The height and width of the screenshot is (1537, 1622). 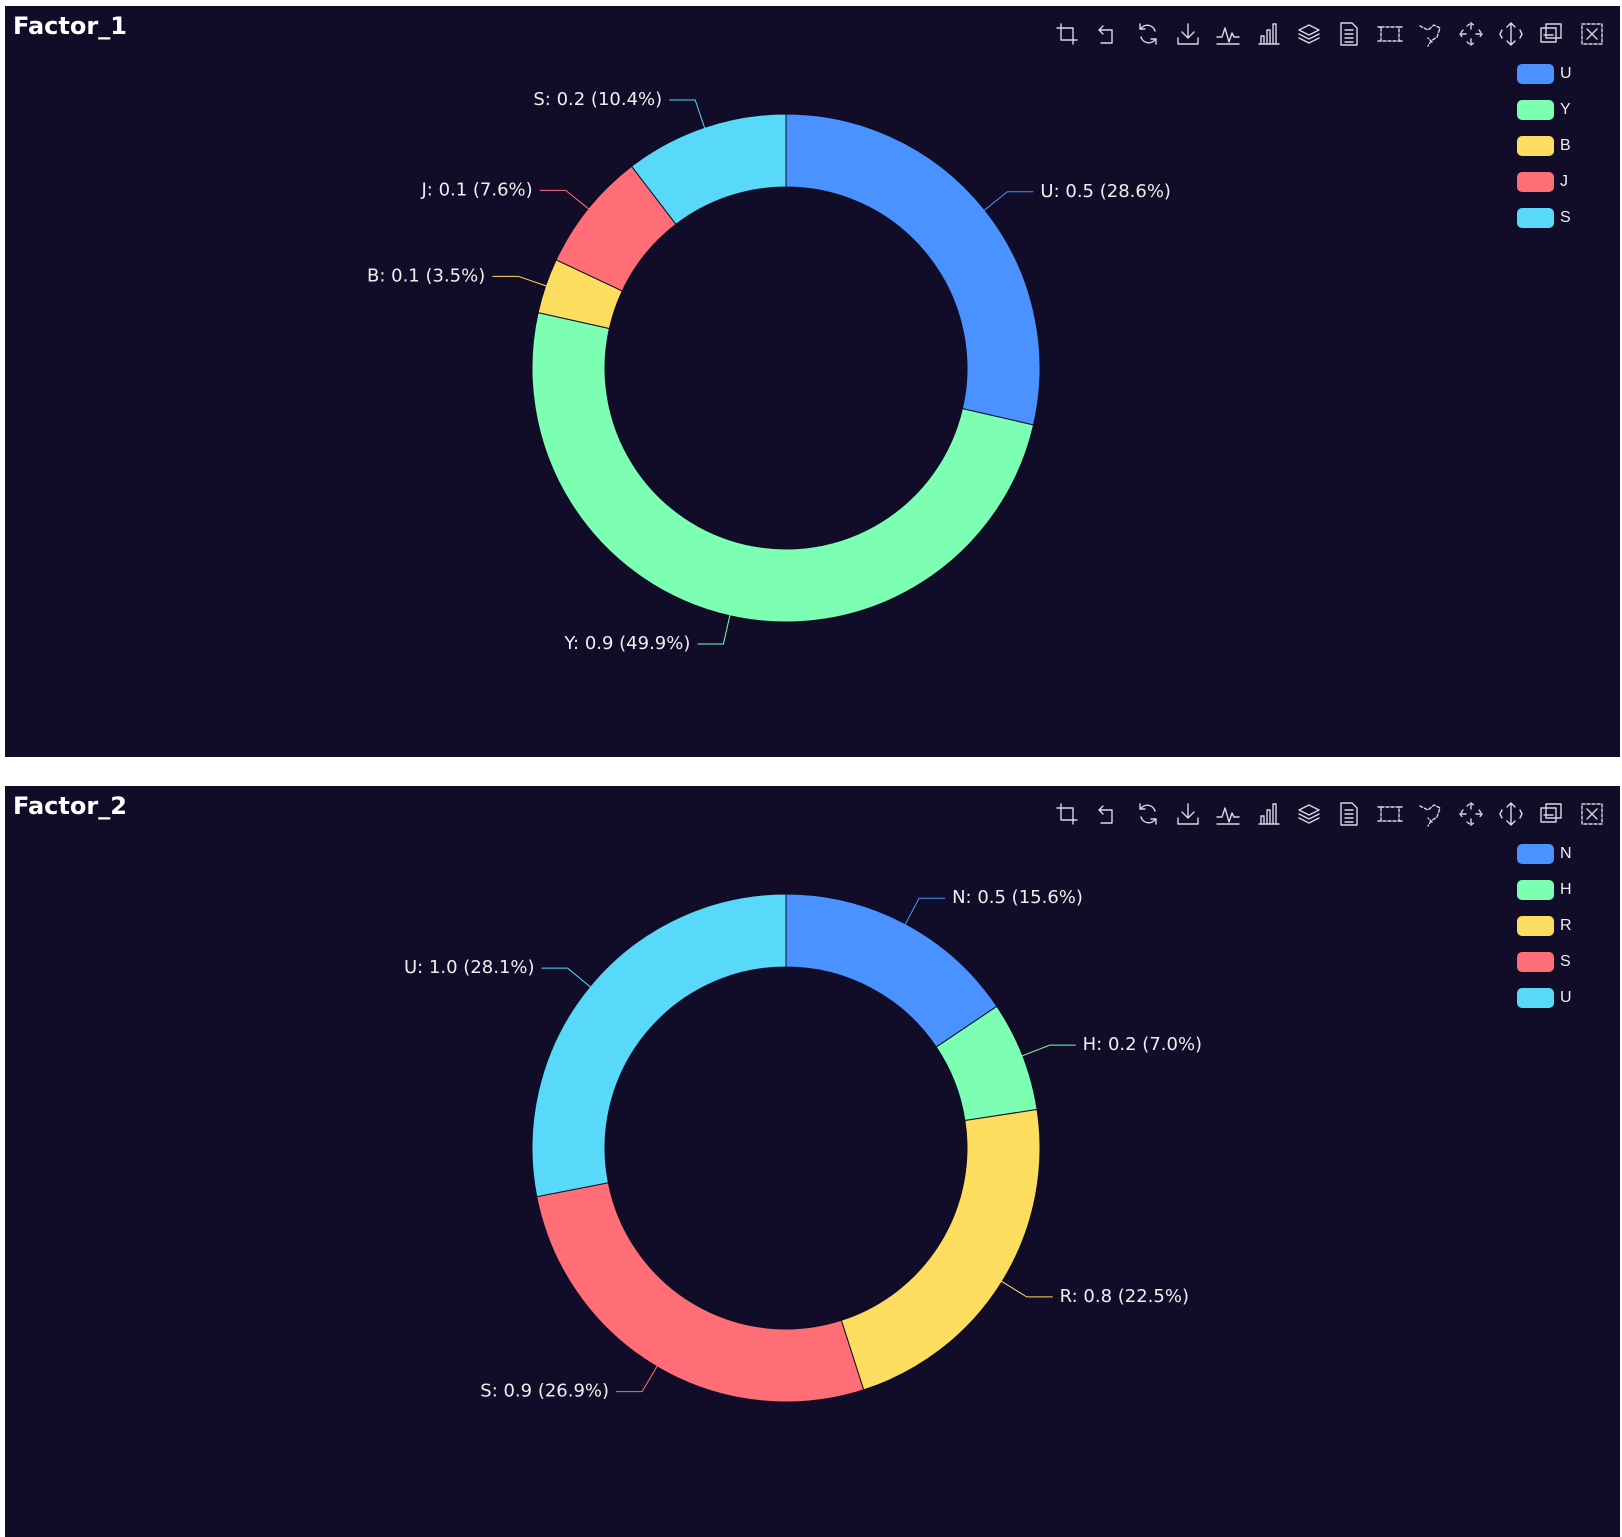 I want to click on slice-y, so click(x=783, y=467).